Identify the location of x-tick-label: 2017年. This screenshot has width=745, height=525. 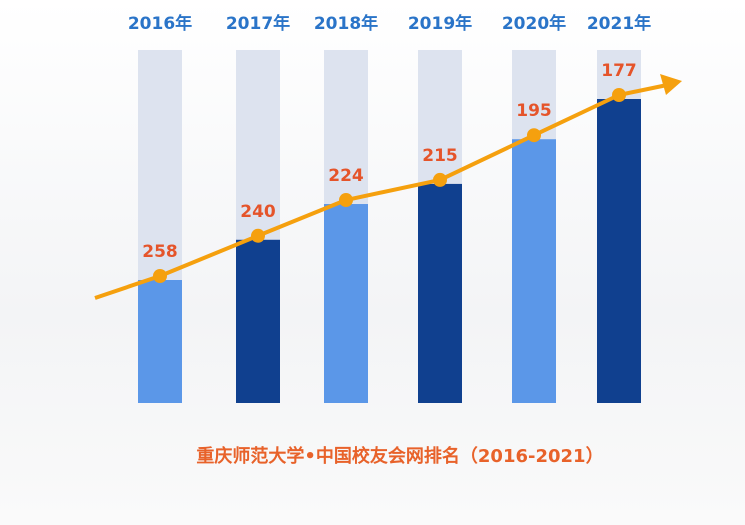
(258, 23).